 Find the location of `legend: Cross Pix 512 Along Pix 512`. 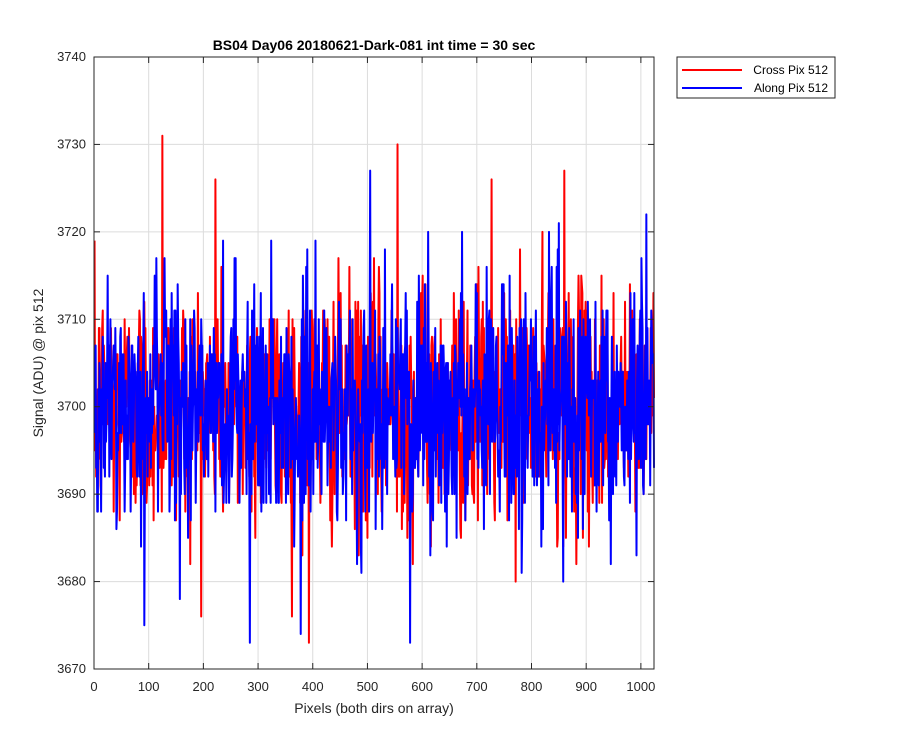

legend: Cross Pix 512 Along Pix 512 is located at coordinates (756, 77).